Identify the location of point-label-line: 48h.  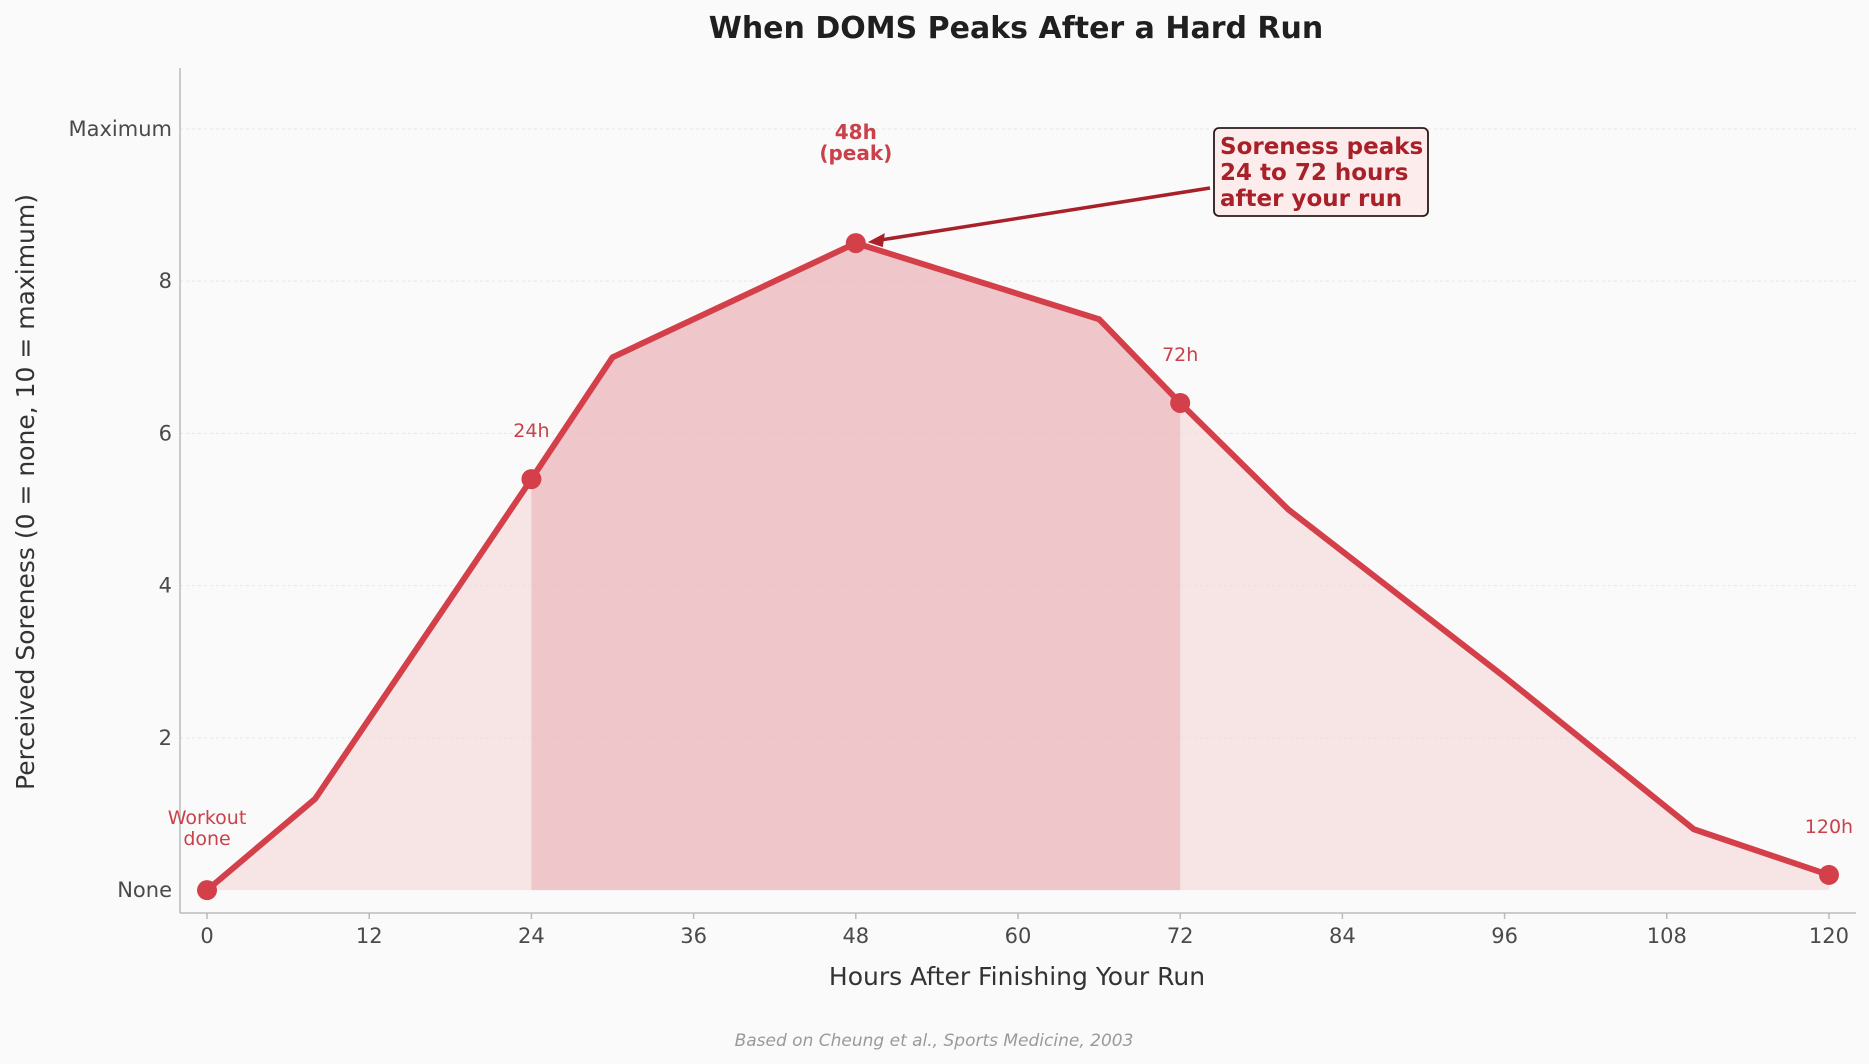
(856, 132).